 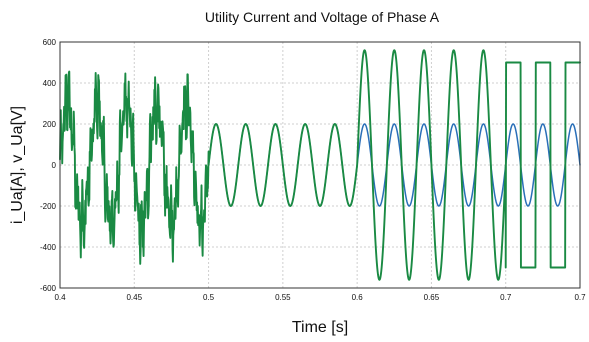 What do you see at coordinates (50, 83) in the screenshot?
I see `y-tick-label: 400` at bounding box center [50, 83].